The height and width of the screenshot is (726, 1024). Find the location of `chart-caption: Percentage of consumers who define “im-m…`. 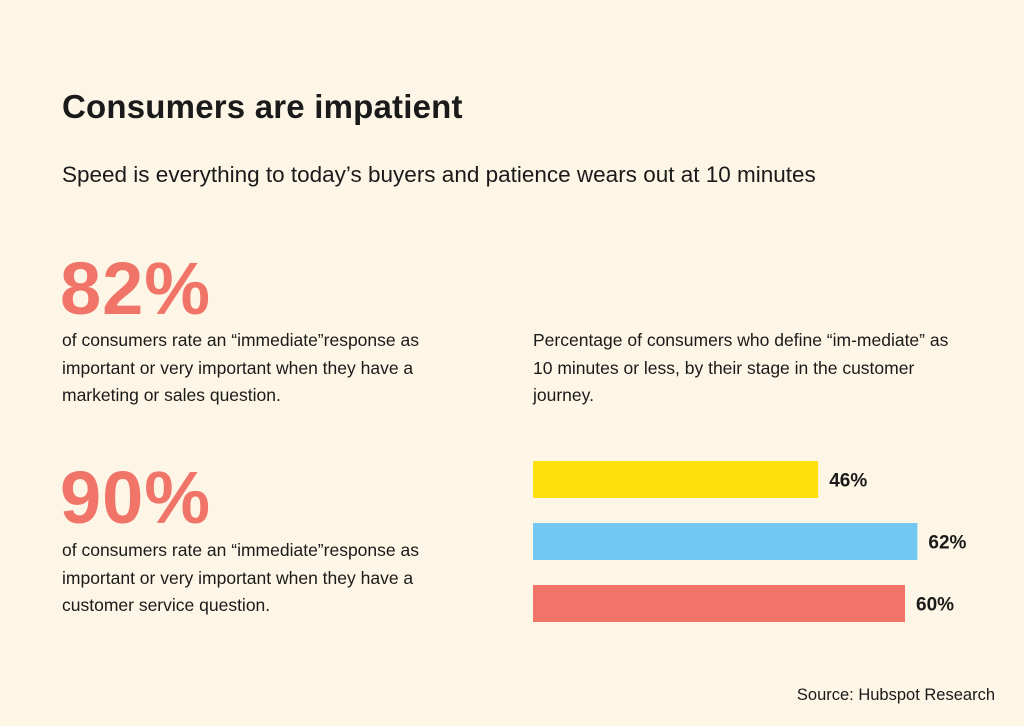

chart-caption: Percentage of consumers who define “im-m… is located at coordinates (741, 367).